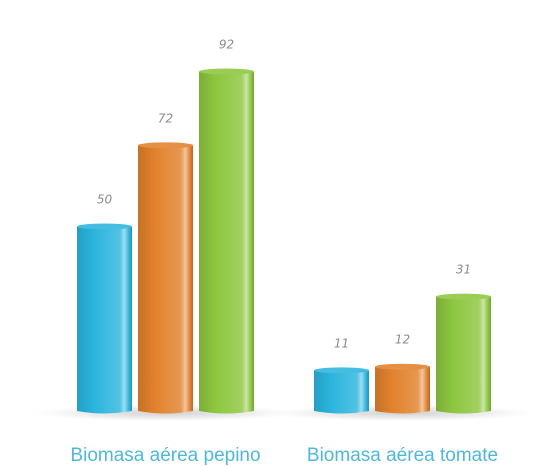 The width and height of the screenshot is (547, 466). Describe the element at coordinates (463, 270) in the screenshot. I see `data-label: 31` at that location.